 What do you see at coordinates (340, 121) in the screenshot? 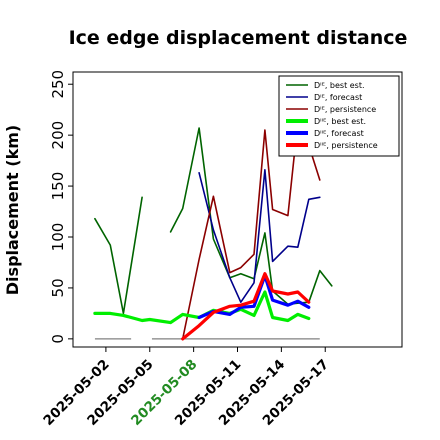
I see `legend-label: Dᴵᴵᴱ, best est.` at bounding box center [340, 121].